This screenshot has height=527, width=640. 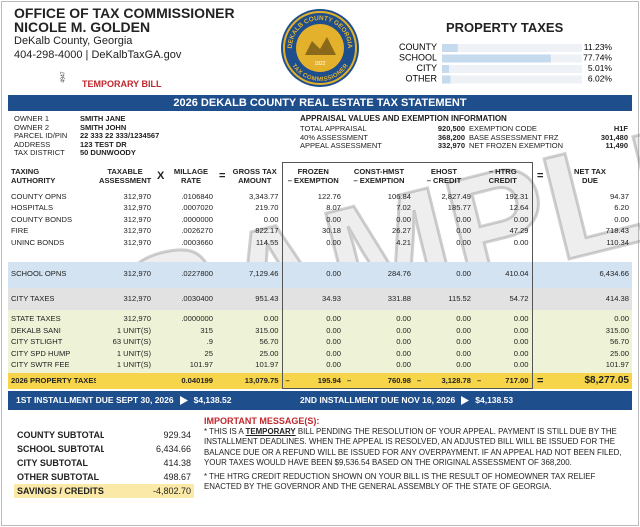 What do you see at coordinates (255, 180) in the screenshot?
I see `header-line: AMOUNT` at bounding box center [255, 180].